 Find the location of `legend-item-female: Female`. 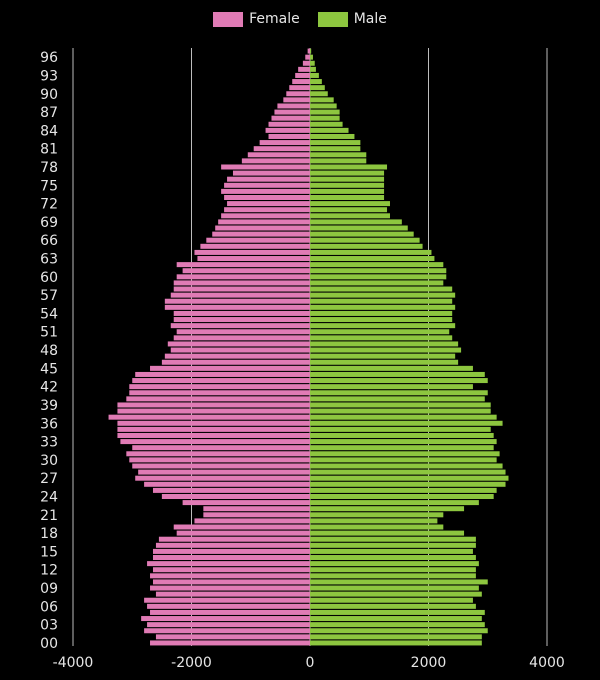

legend-item-female: Female is located at coordinates (256, 19).